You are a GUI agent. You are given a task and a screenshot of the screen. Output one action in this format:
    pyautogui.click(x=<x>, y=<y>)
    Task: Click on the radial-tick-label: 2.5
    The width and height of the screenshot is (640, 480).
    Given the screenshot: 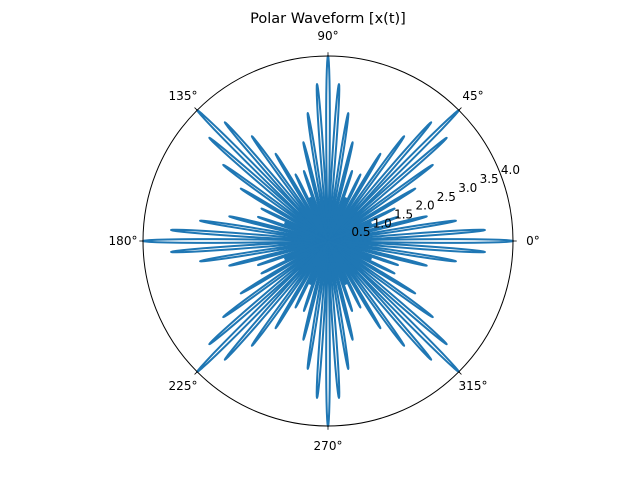 What is the action you would take?
    pyautogui.click(x=446, y=197)
    